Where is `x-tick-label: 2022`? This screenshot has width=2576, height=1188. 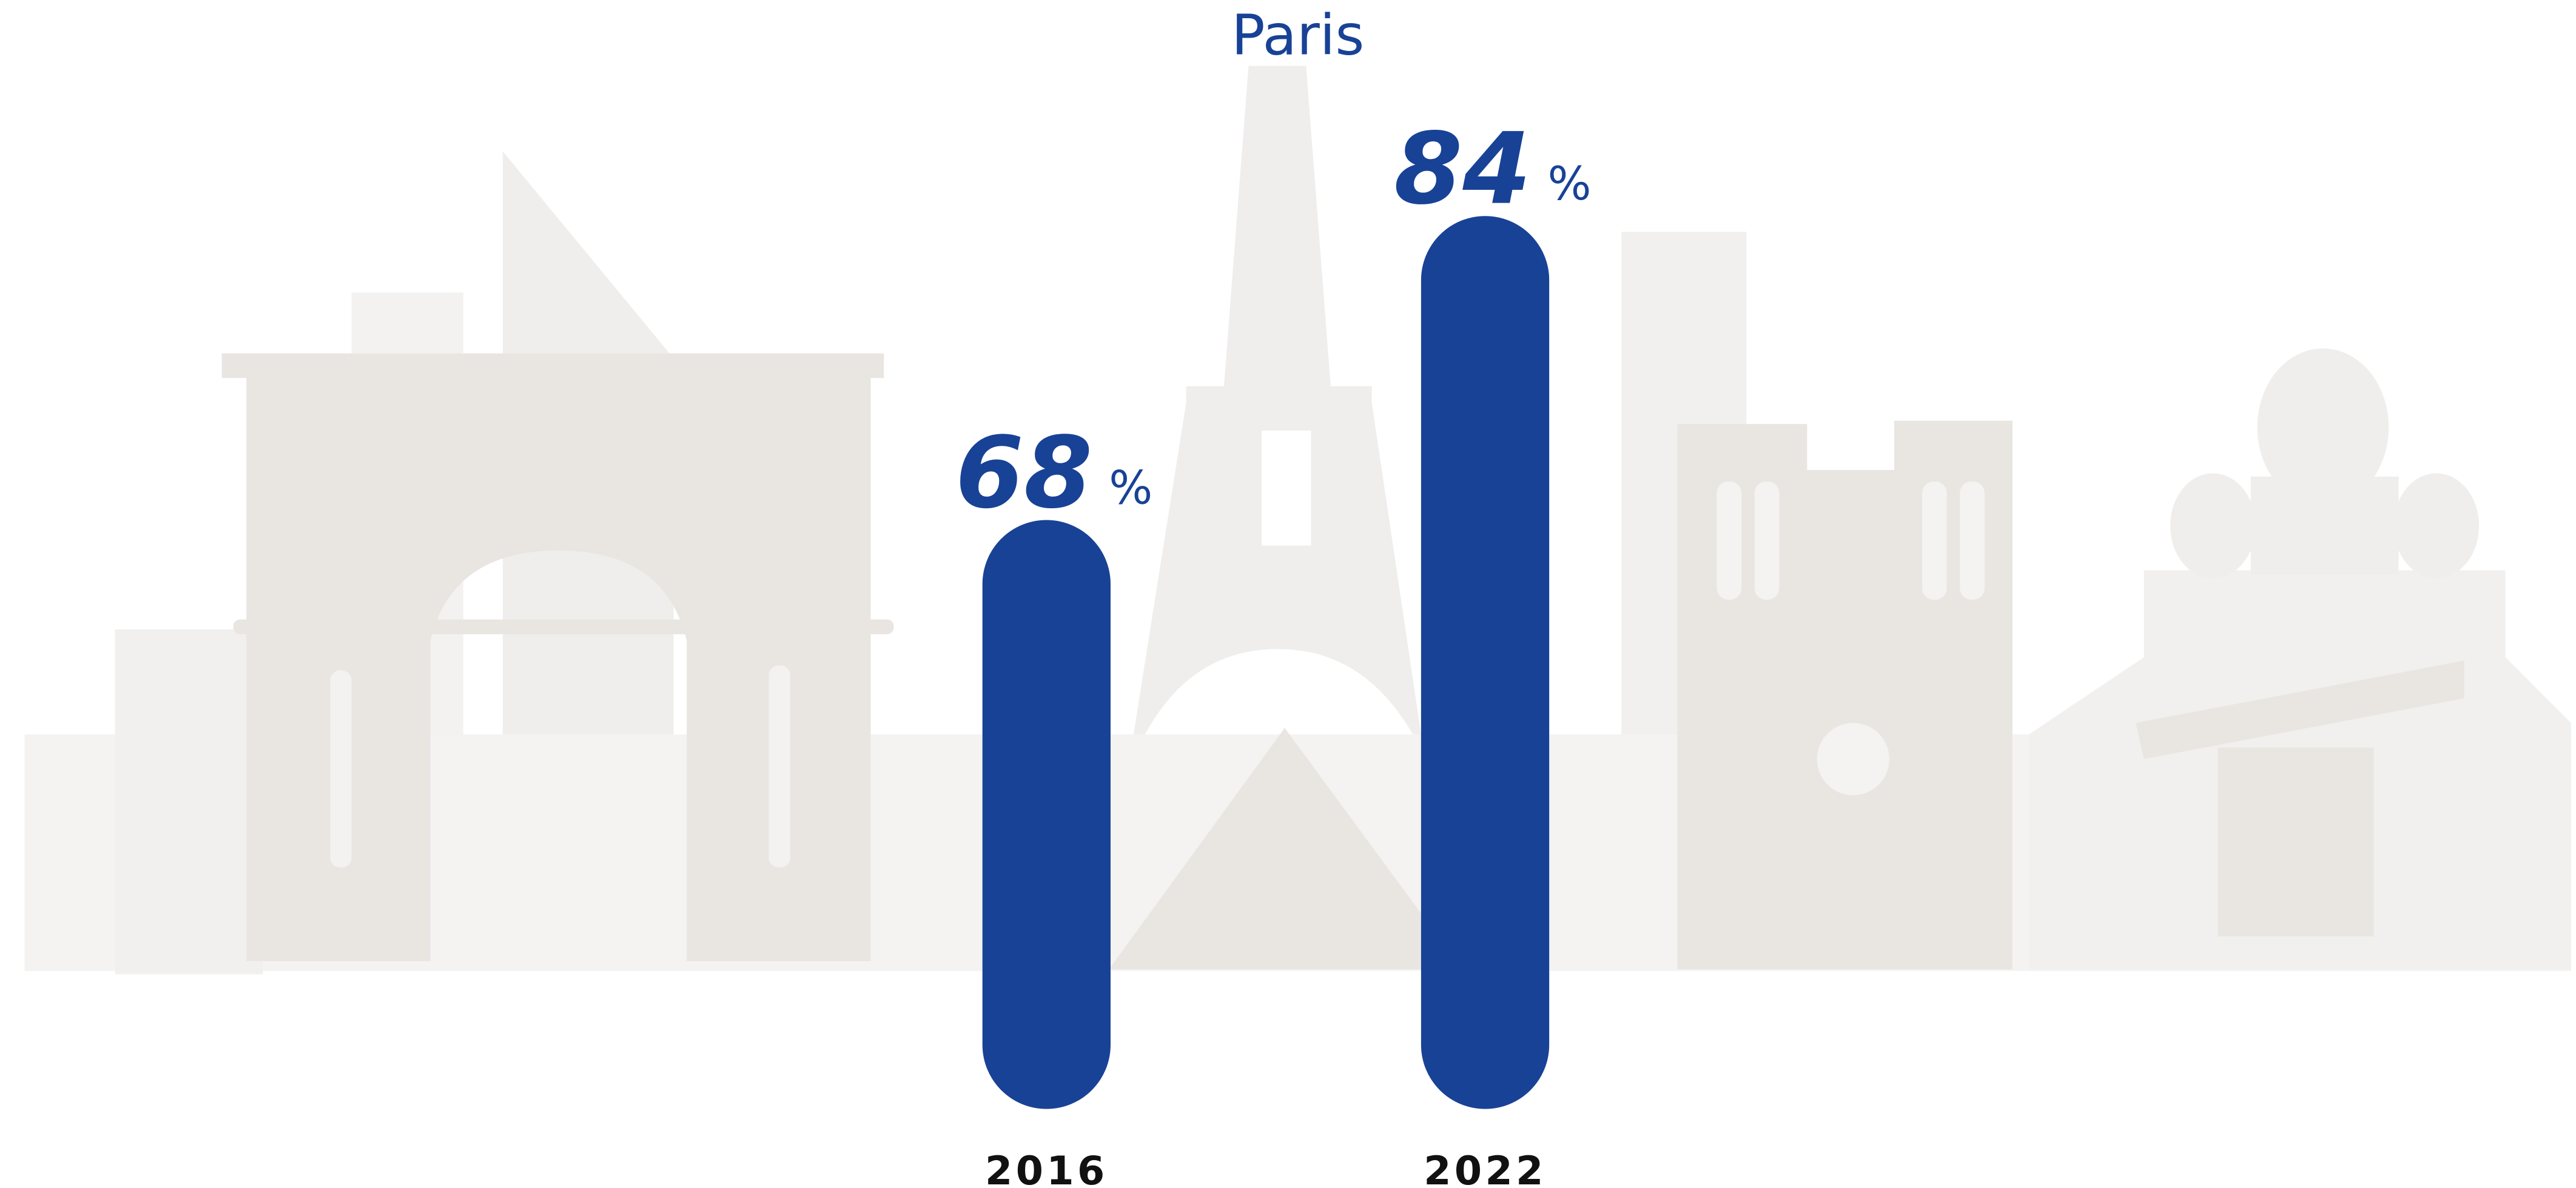
x-tick-label: 2022 is located at coordinates (1485, 1168).